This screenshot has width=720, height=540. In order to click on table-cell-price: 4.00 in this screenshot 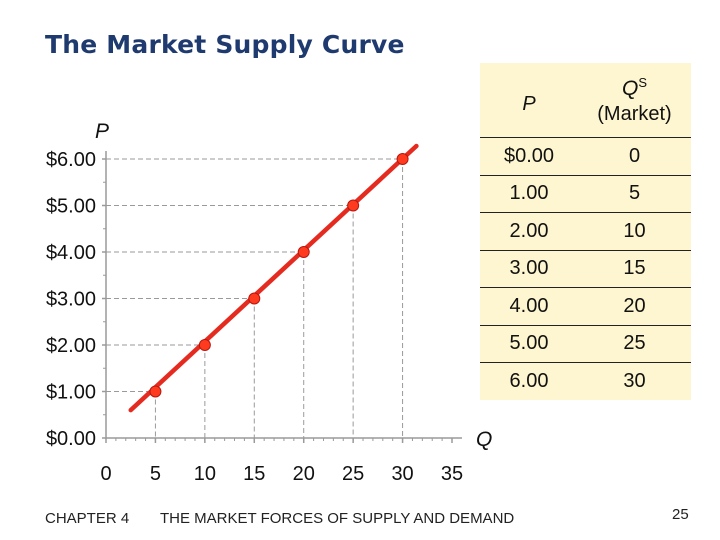, I will do `click(529, 305)`.